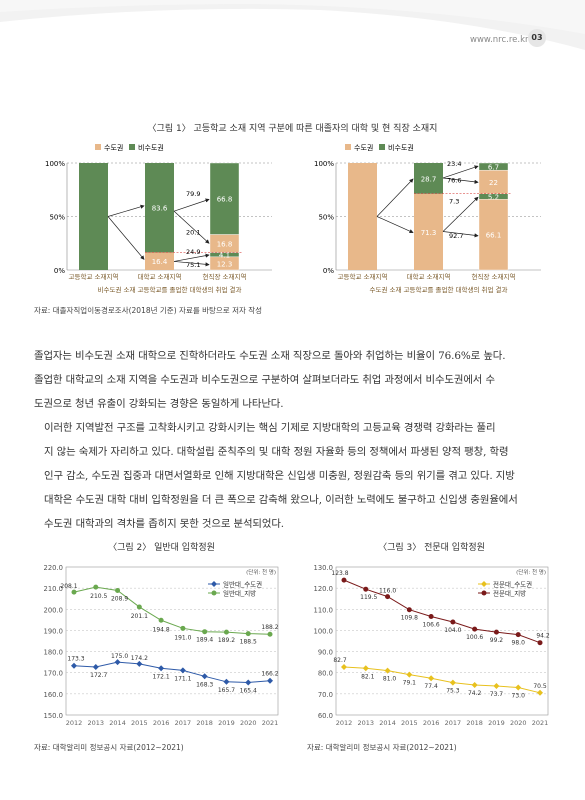 The height and width of the screenshot is (800, 585). Describe the element at coordinates (323, 568) in the screenshot. I see `y-tick-label: 130.0` at that location.